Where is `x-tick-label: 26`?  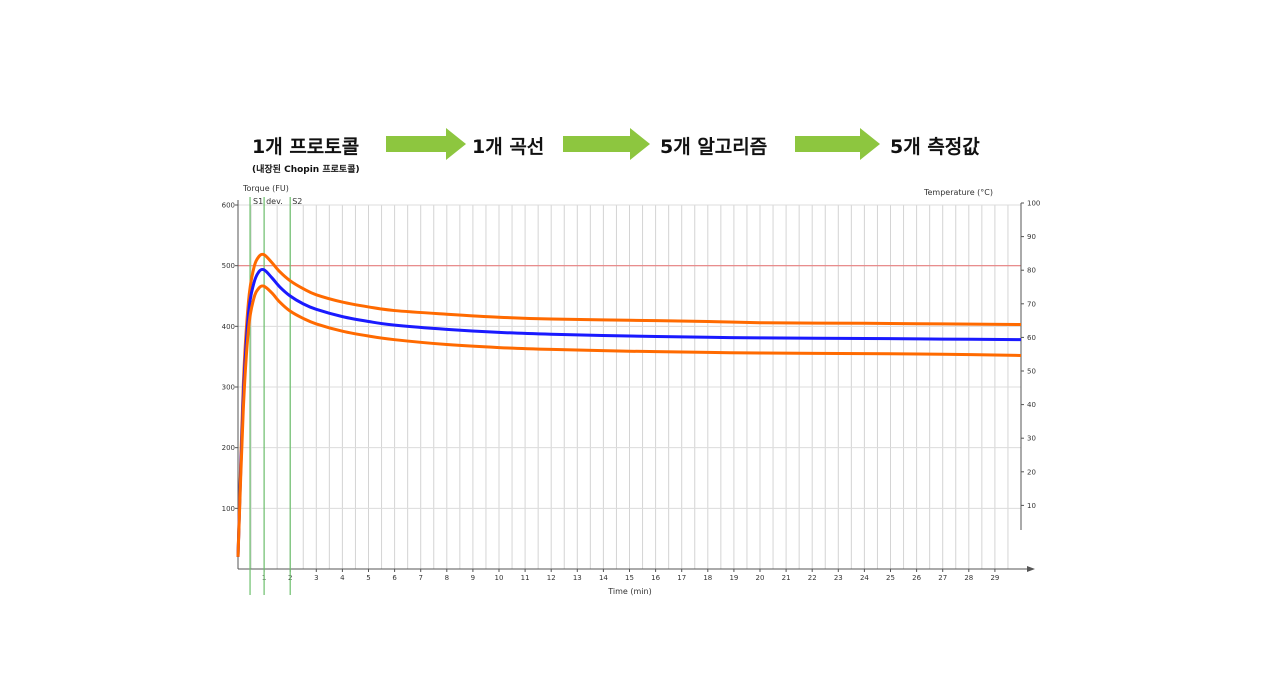 x-tick-label: 26 is located at coordinates (916, 578).